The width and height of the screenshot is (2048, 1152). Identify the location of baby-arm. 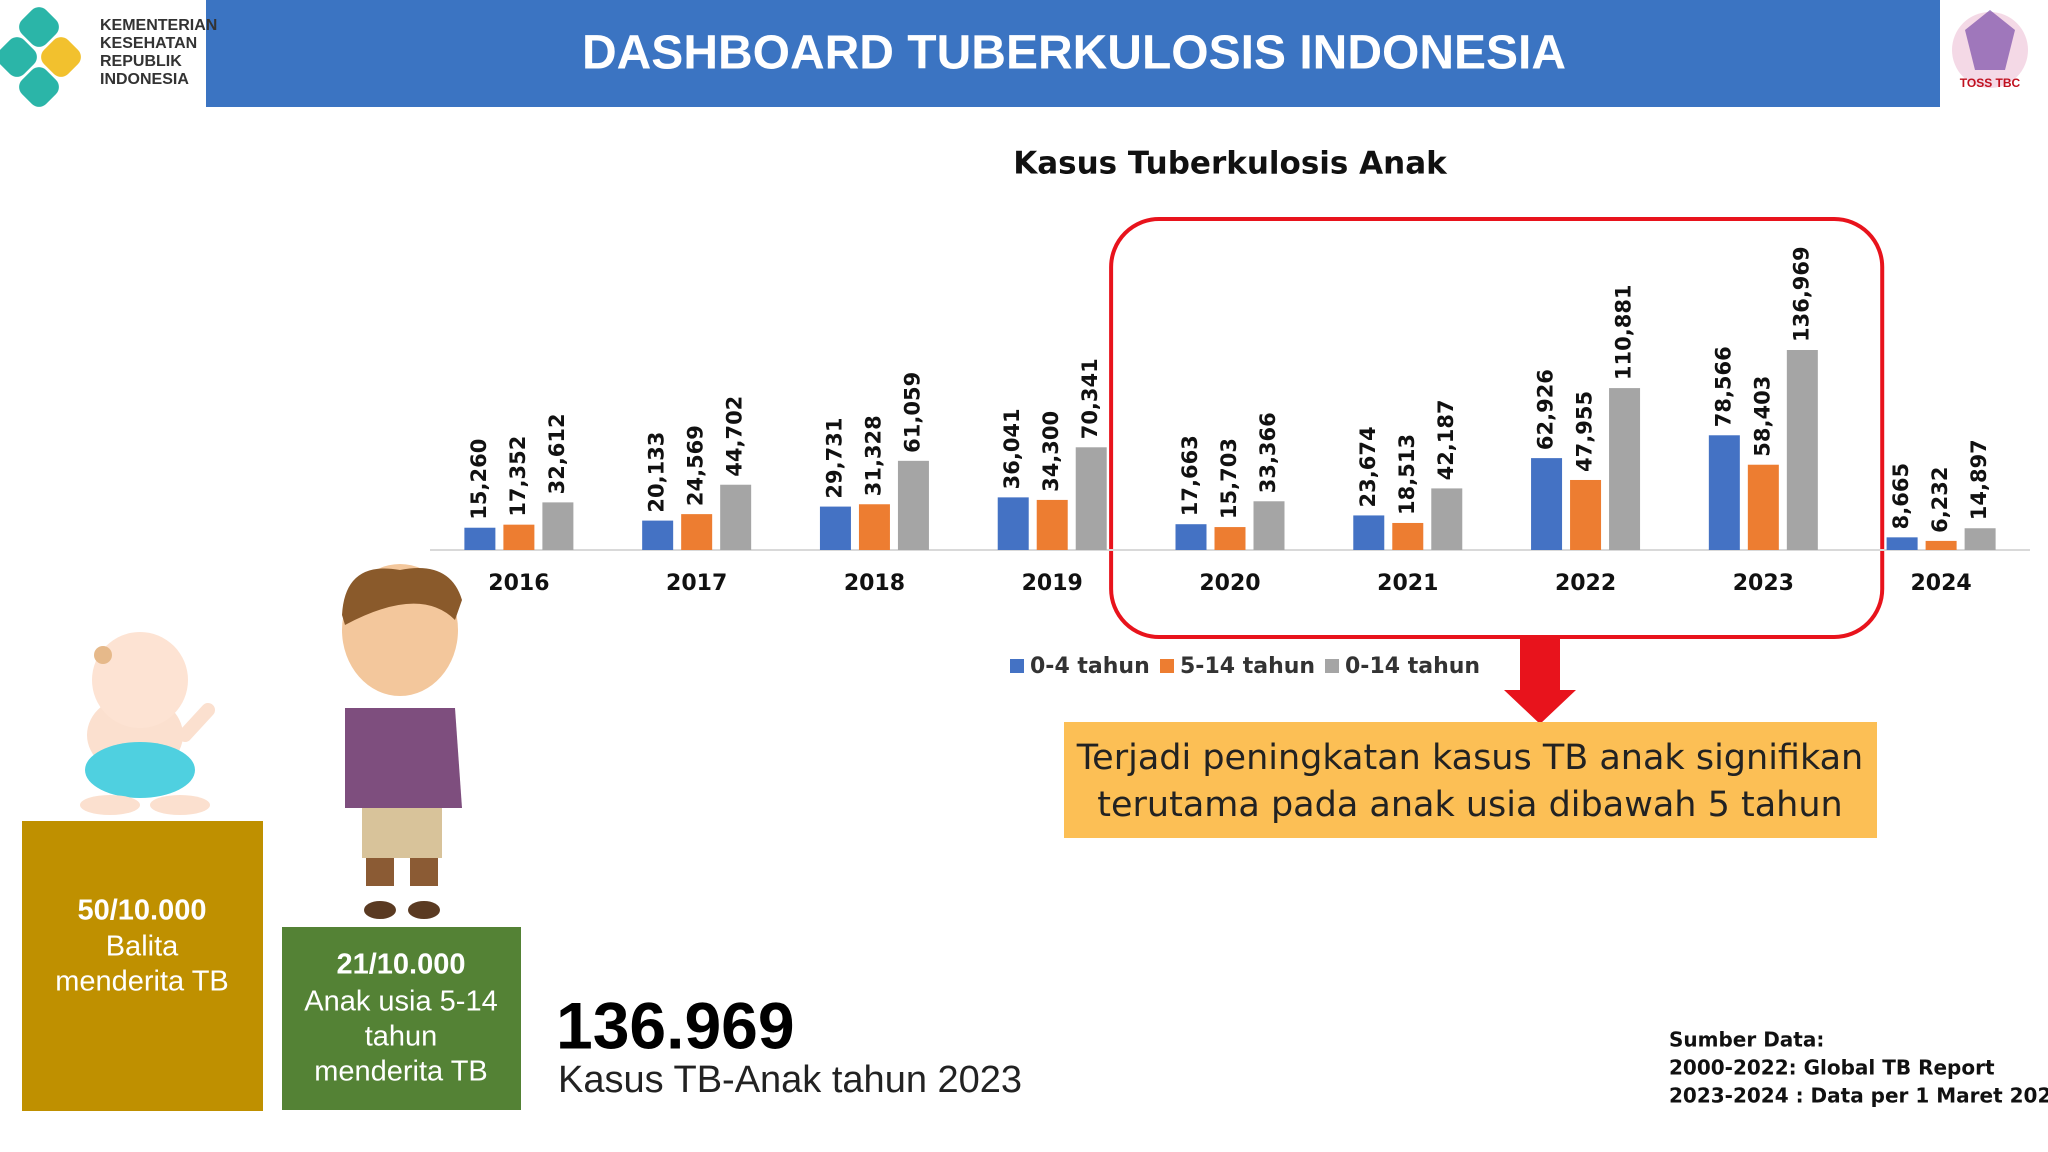
(196, 722).